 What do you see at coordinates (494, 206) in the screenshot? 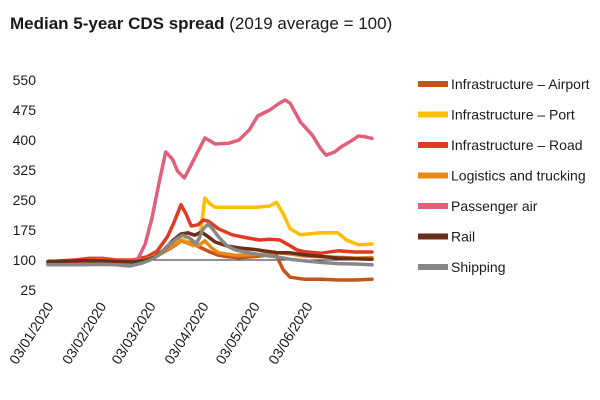
I see `legend-label: Passenger air` at bounding box center [494, 206].